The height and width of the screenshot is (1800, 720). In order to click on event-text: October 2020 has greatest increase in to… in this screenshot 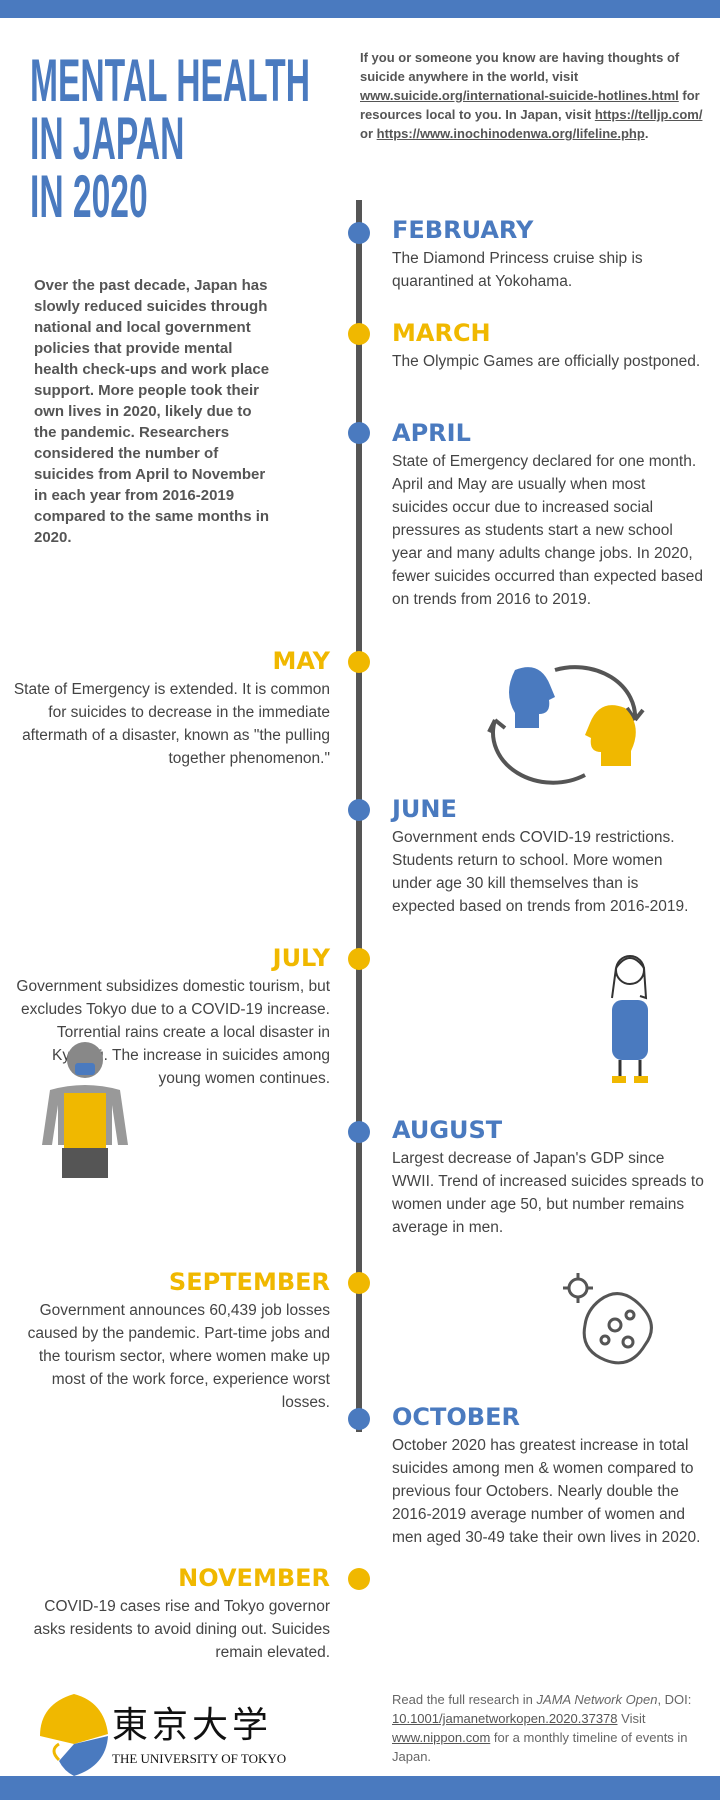, I will do `click(546, 1491)`.